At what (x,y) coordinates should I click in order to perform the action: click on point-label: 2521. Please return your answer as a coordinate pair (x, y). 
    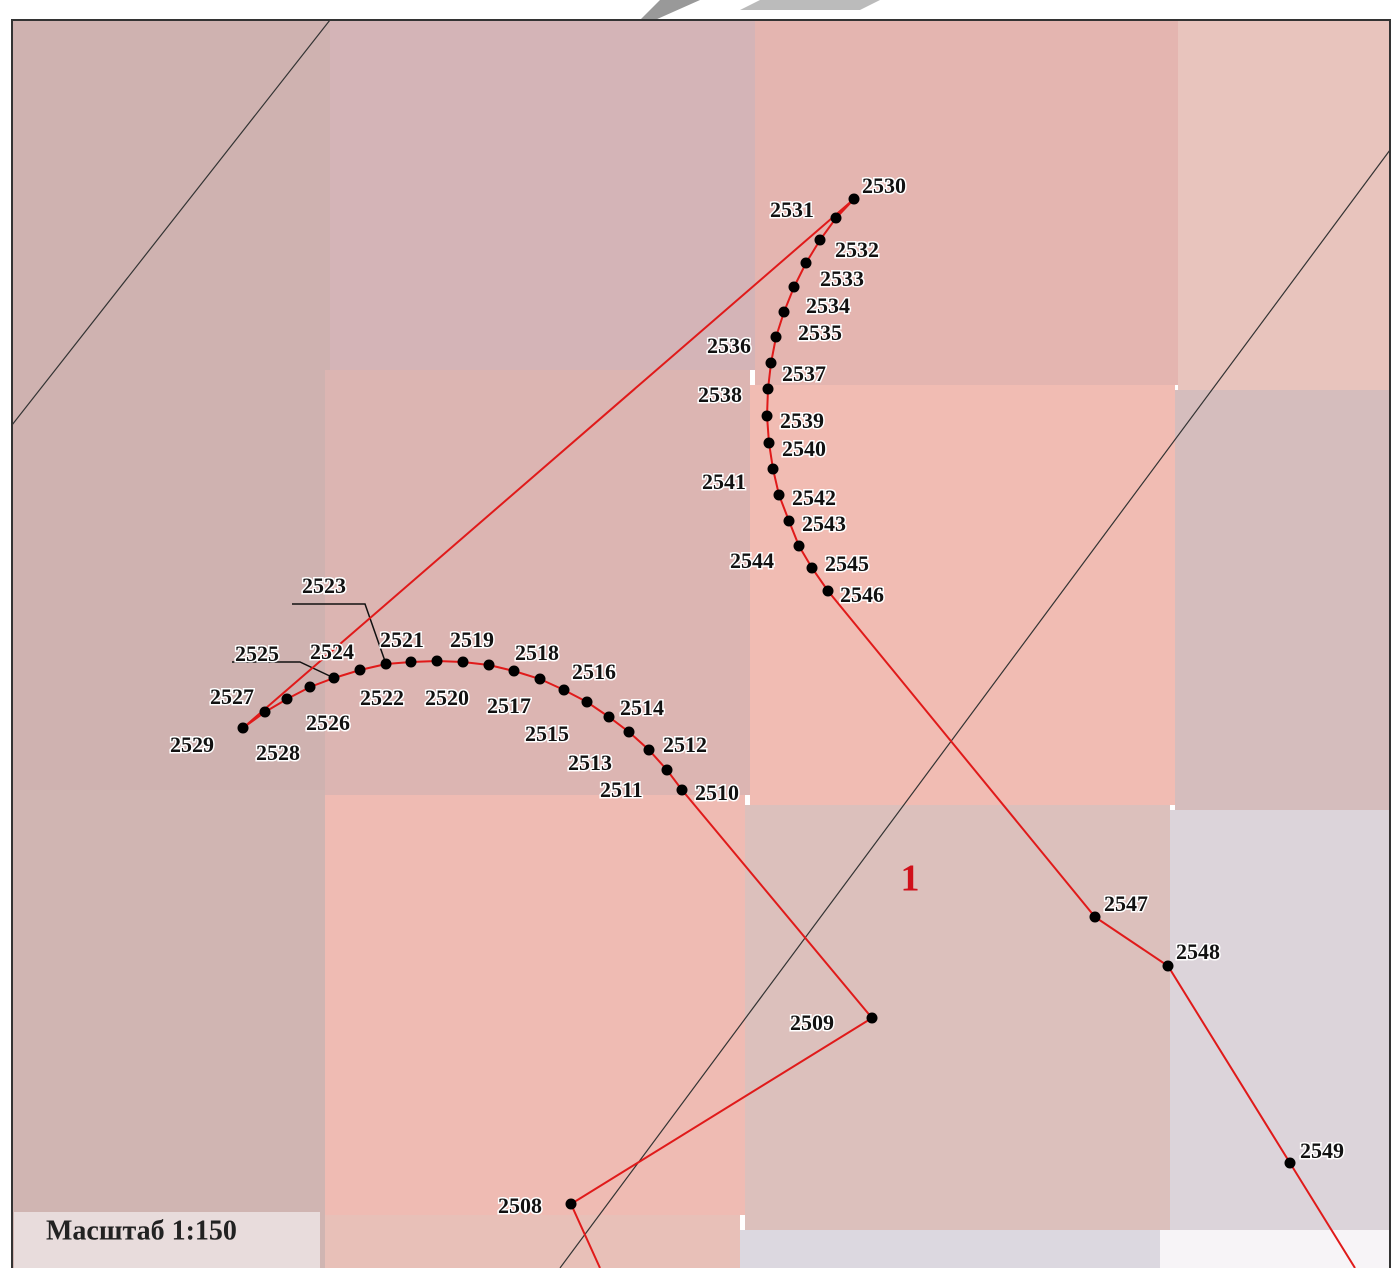
    Looking at the image, I should click on (402, 639).